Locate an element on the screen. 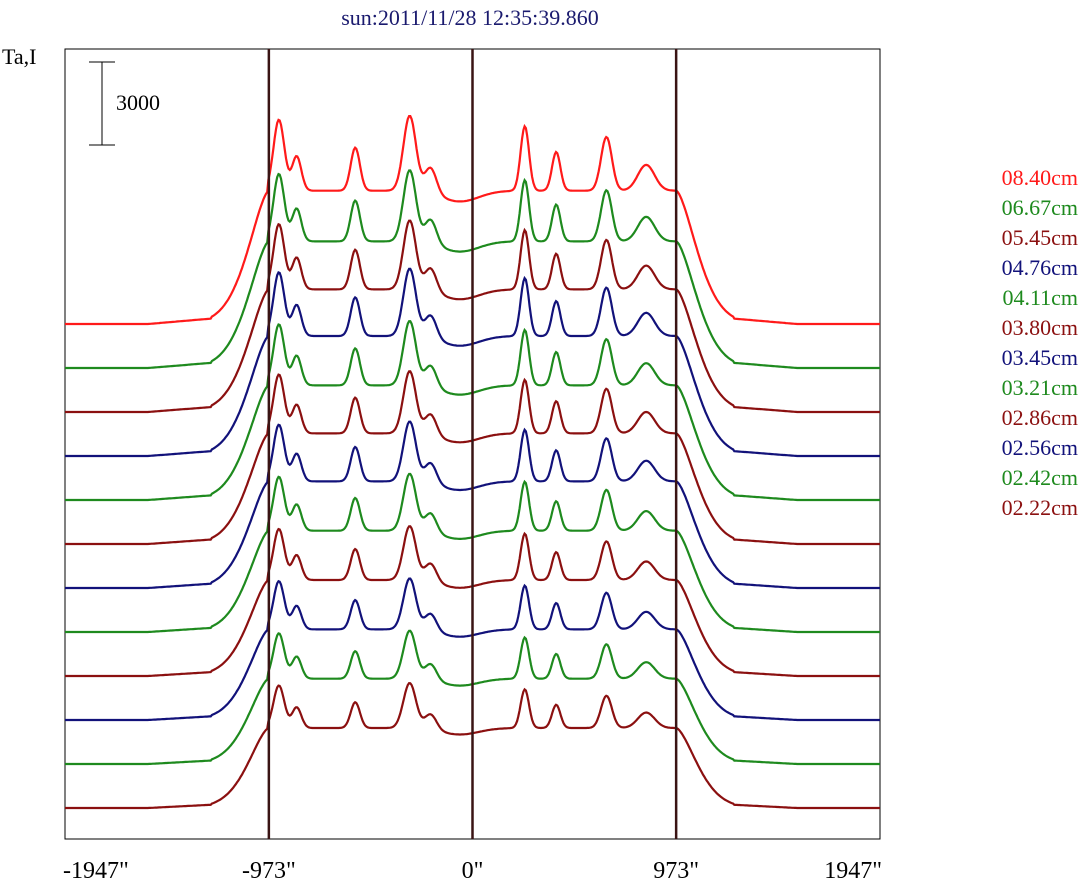  legend-entry: 02.22cm is located at coordinates (1040, 507).